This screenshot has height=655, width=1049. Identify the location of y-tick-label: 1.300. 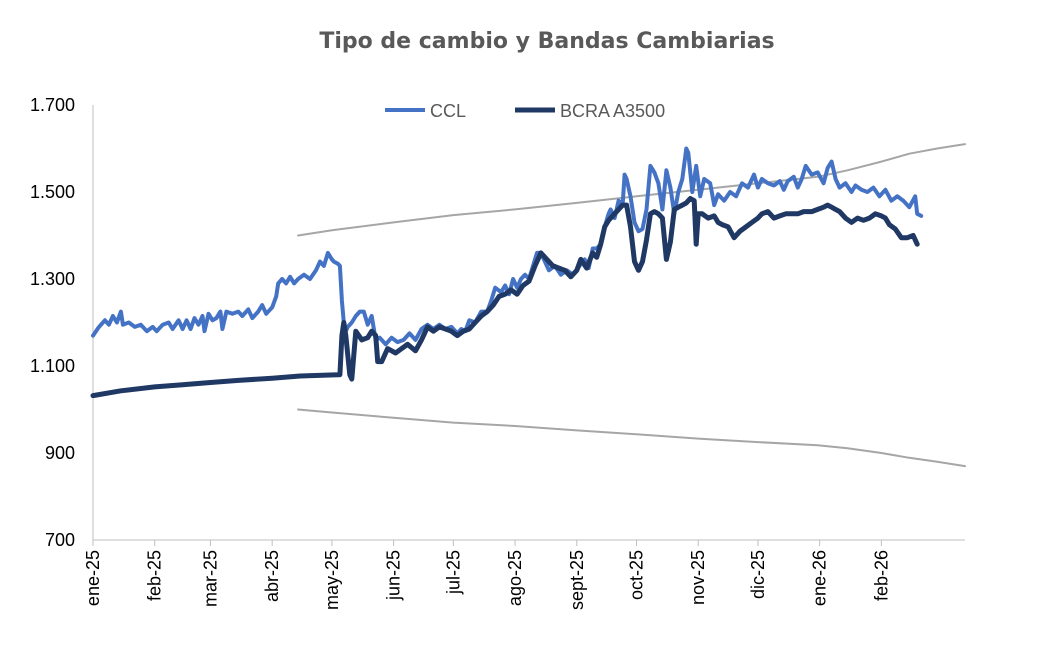
(52, 279).